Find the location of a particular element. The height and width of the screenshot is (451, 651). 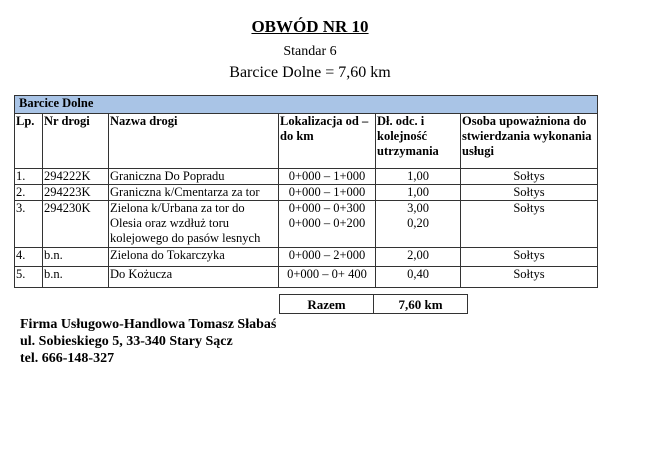

row-lp: 3. is located at coordinates (28, 224).